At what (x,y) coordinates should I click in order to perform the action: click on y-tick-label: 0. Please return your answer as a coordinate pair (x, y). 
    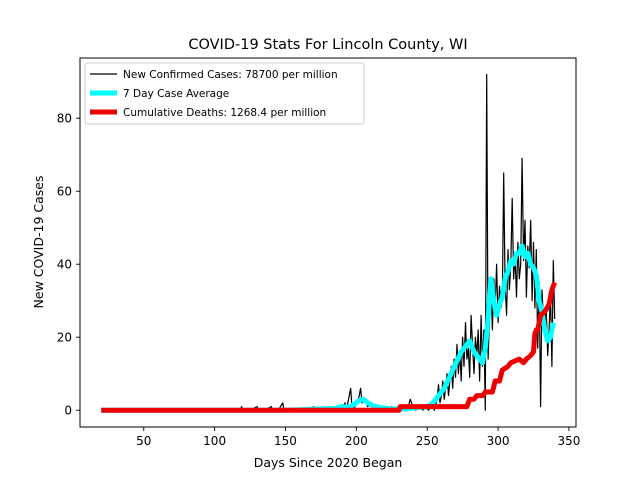
    Looking at the image, I should click on (68, 411).